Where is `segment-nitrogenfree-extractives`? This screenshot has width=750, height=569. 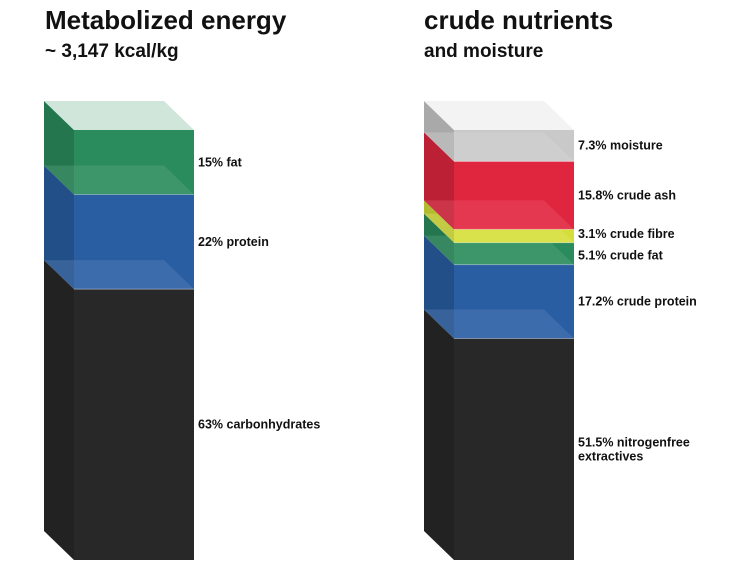 segment-nitrogenfree-extractives is located at coordinates (499, 434).